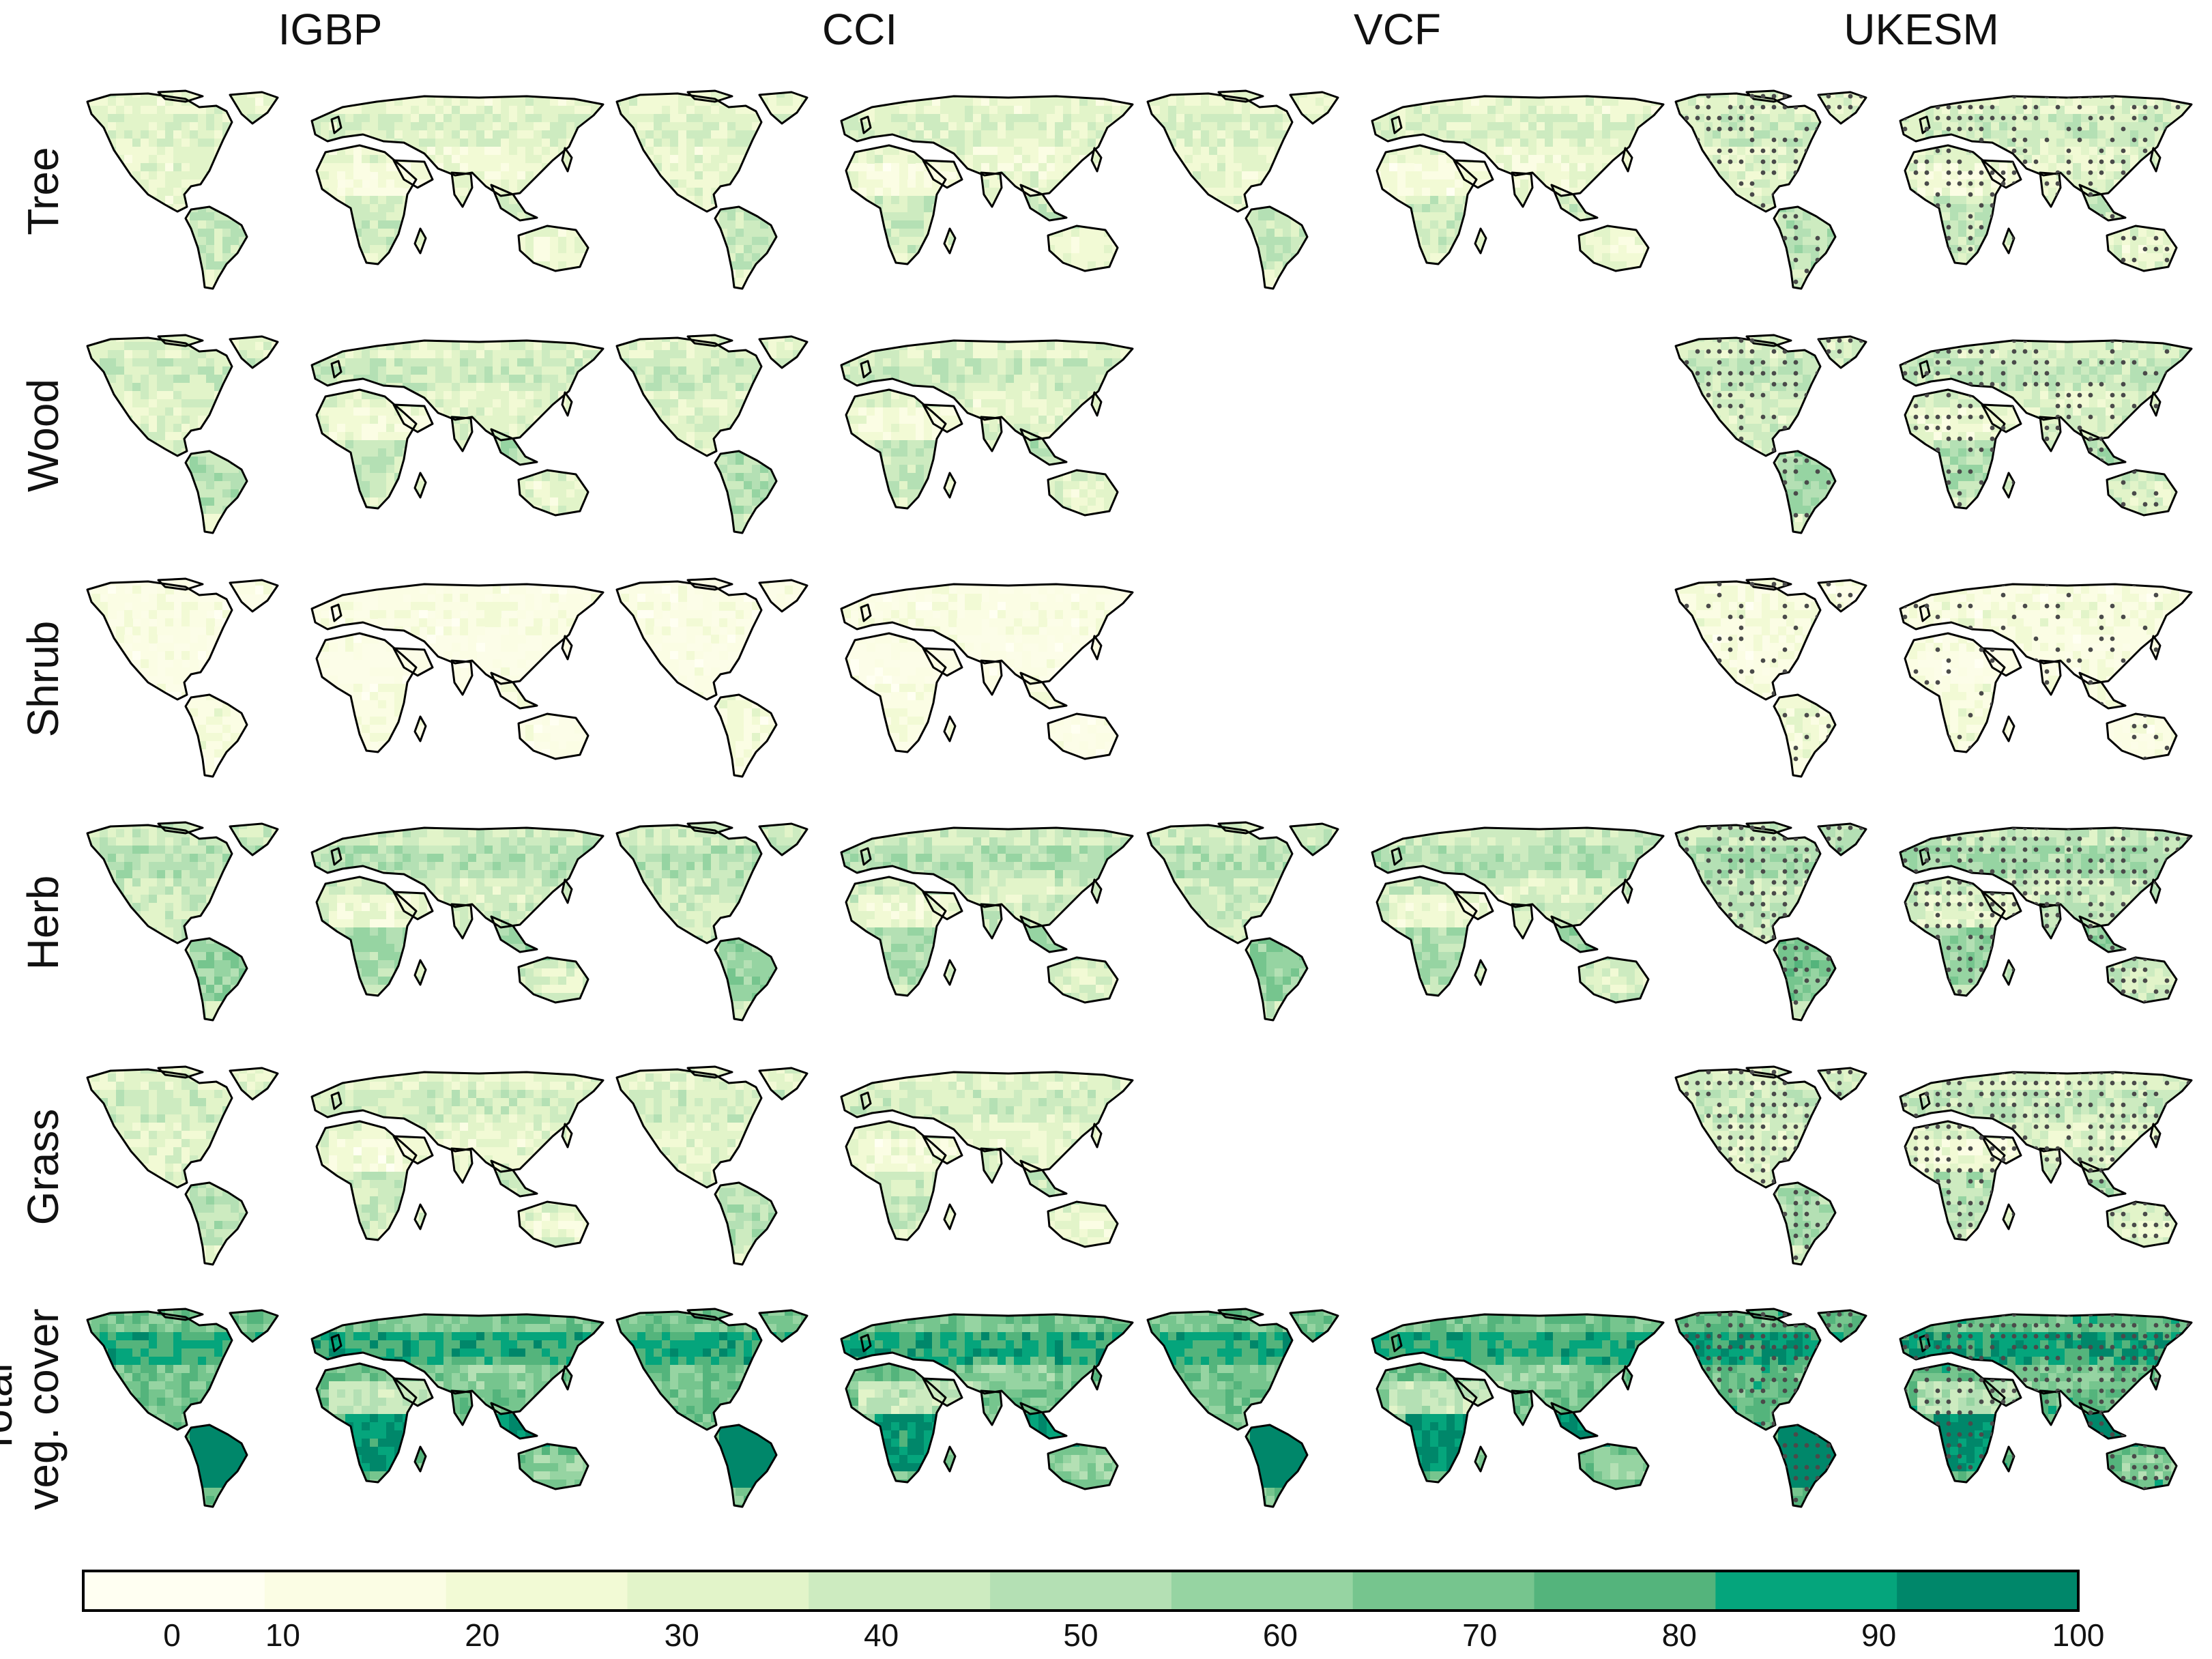 The width and height of the screenshot is (2212, 1659). What do you see at coordinates (345, 1165) in the screenshot?
I see `map-grass-igbp` at bounding box center [345, 1165].